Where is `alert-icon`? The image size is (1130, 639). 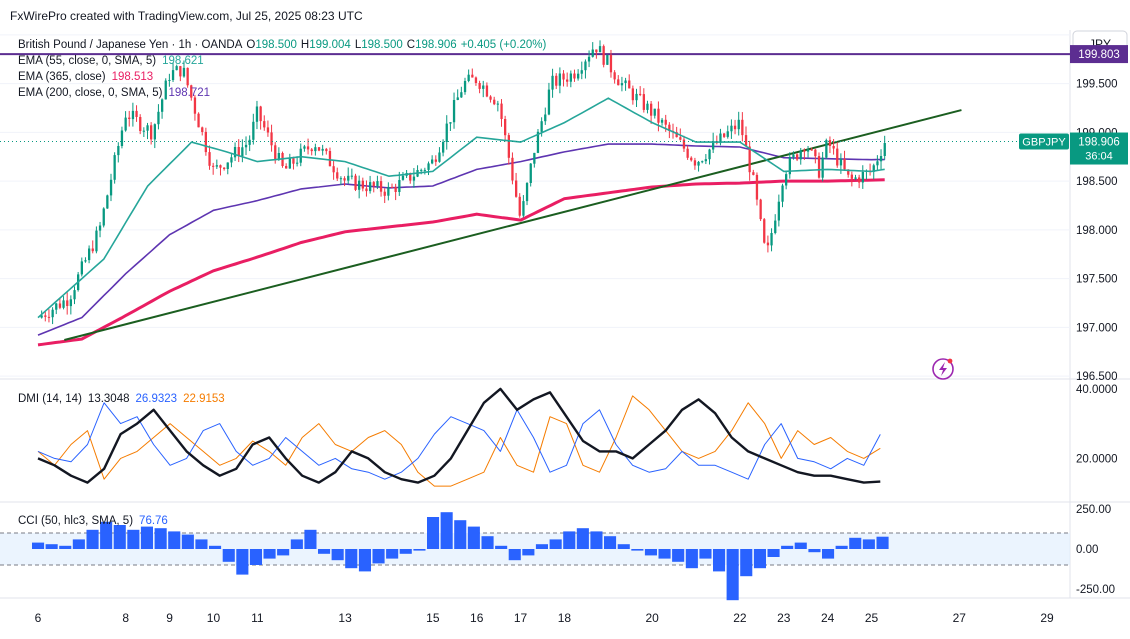
alert-icon is located at coordinates (943, 369).